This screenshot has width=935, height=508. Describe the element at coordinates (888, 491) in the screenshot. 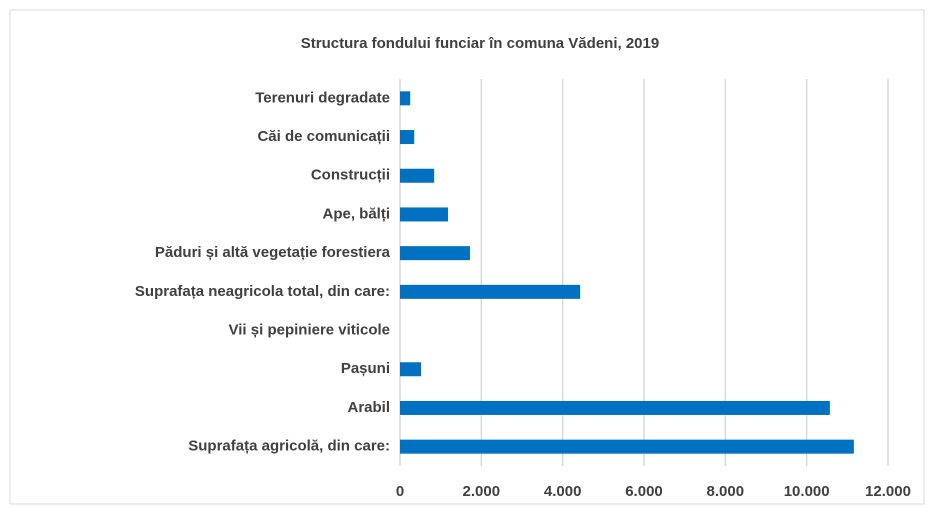

I see `x-tick-label: 12.000` at that location.